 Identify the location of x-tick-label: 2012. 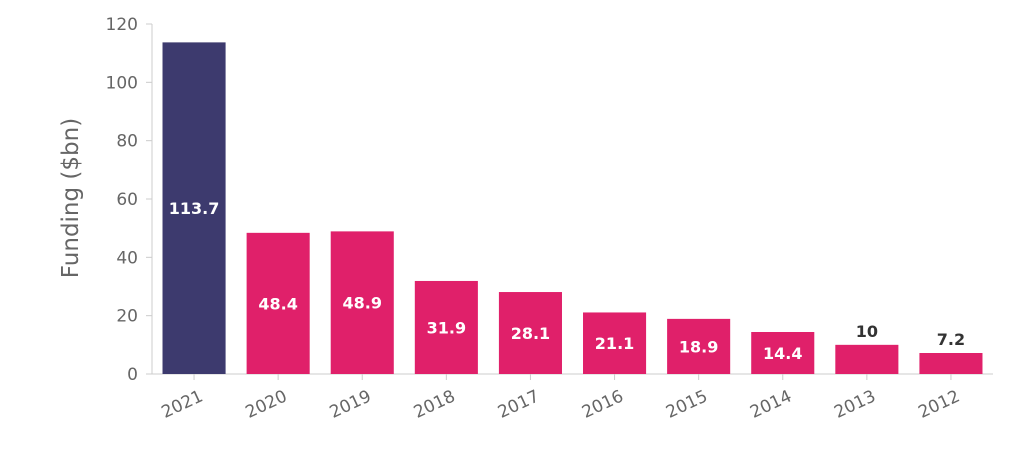
(939, 404).